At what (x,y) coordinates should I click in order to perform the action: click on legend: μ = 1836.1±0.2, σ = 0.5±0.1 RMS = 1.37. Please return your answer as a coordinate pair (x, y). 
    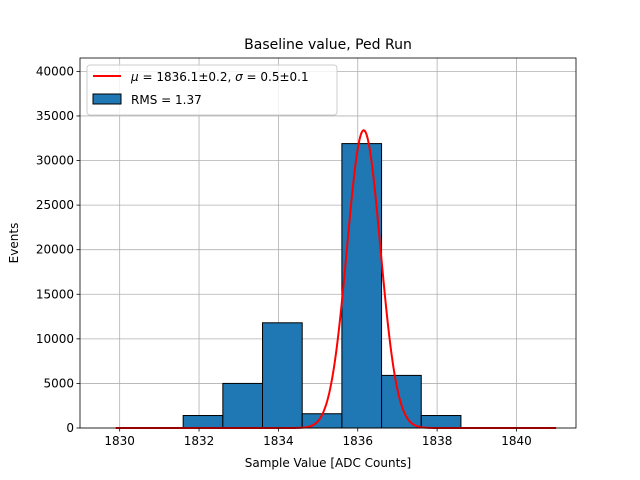
    Looking at the image, I should click on (212, 90).